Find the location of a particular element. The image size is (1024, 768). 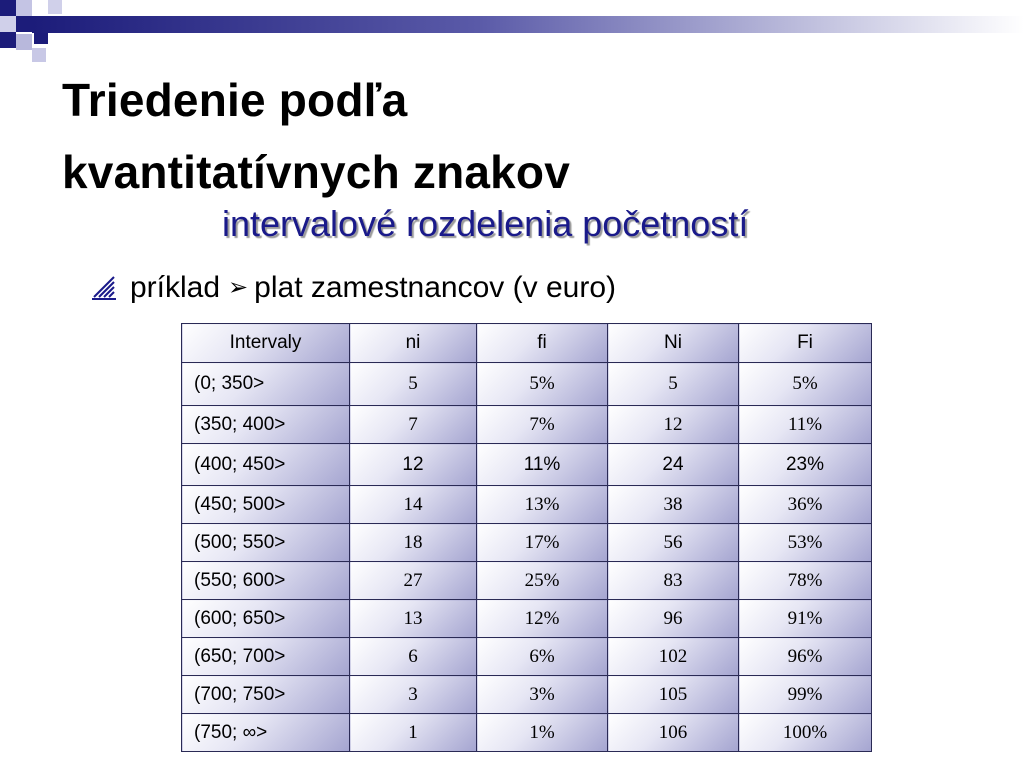

table-cell-value: 17% is located at coordinates (542, 542).